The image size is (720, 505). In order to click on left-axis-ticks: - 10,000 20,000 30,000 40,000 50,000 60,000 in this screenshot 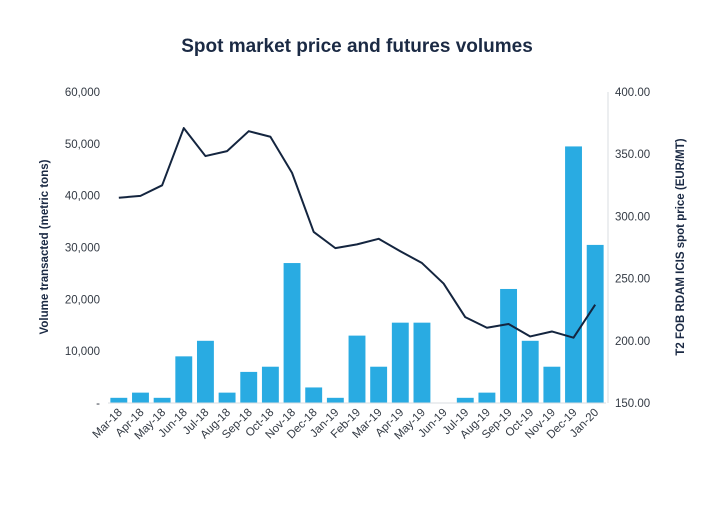, I will do `click(82, 248)`.